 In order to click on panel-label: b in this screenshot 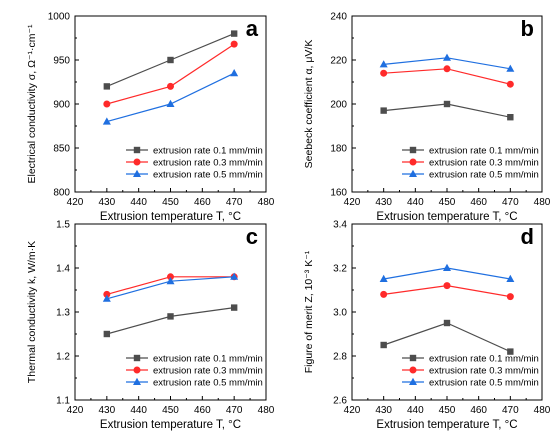, I will do `click(527, 28)`.